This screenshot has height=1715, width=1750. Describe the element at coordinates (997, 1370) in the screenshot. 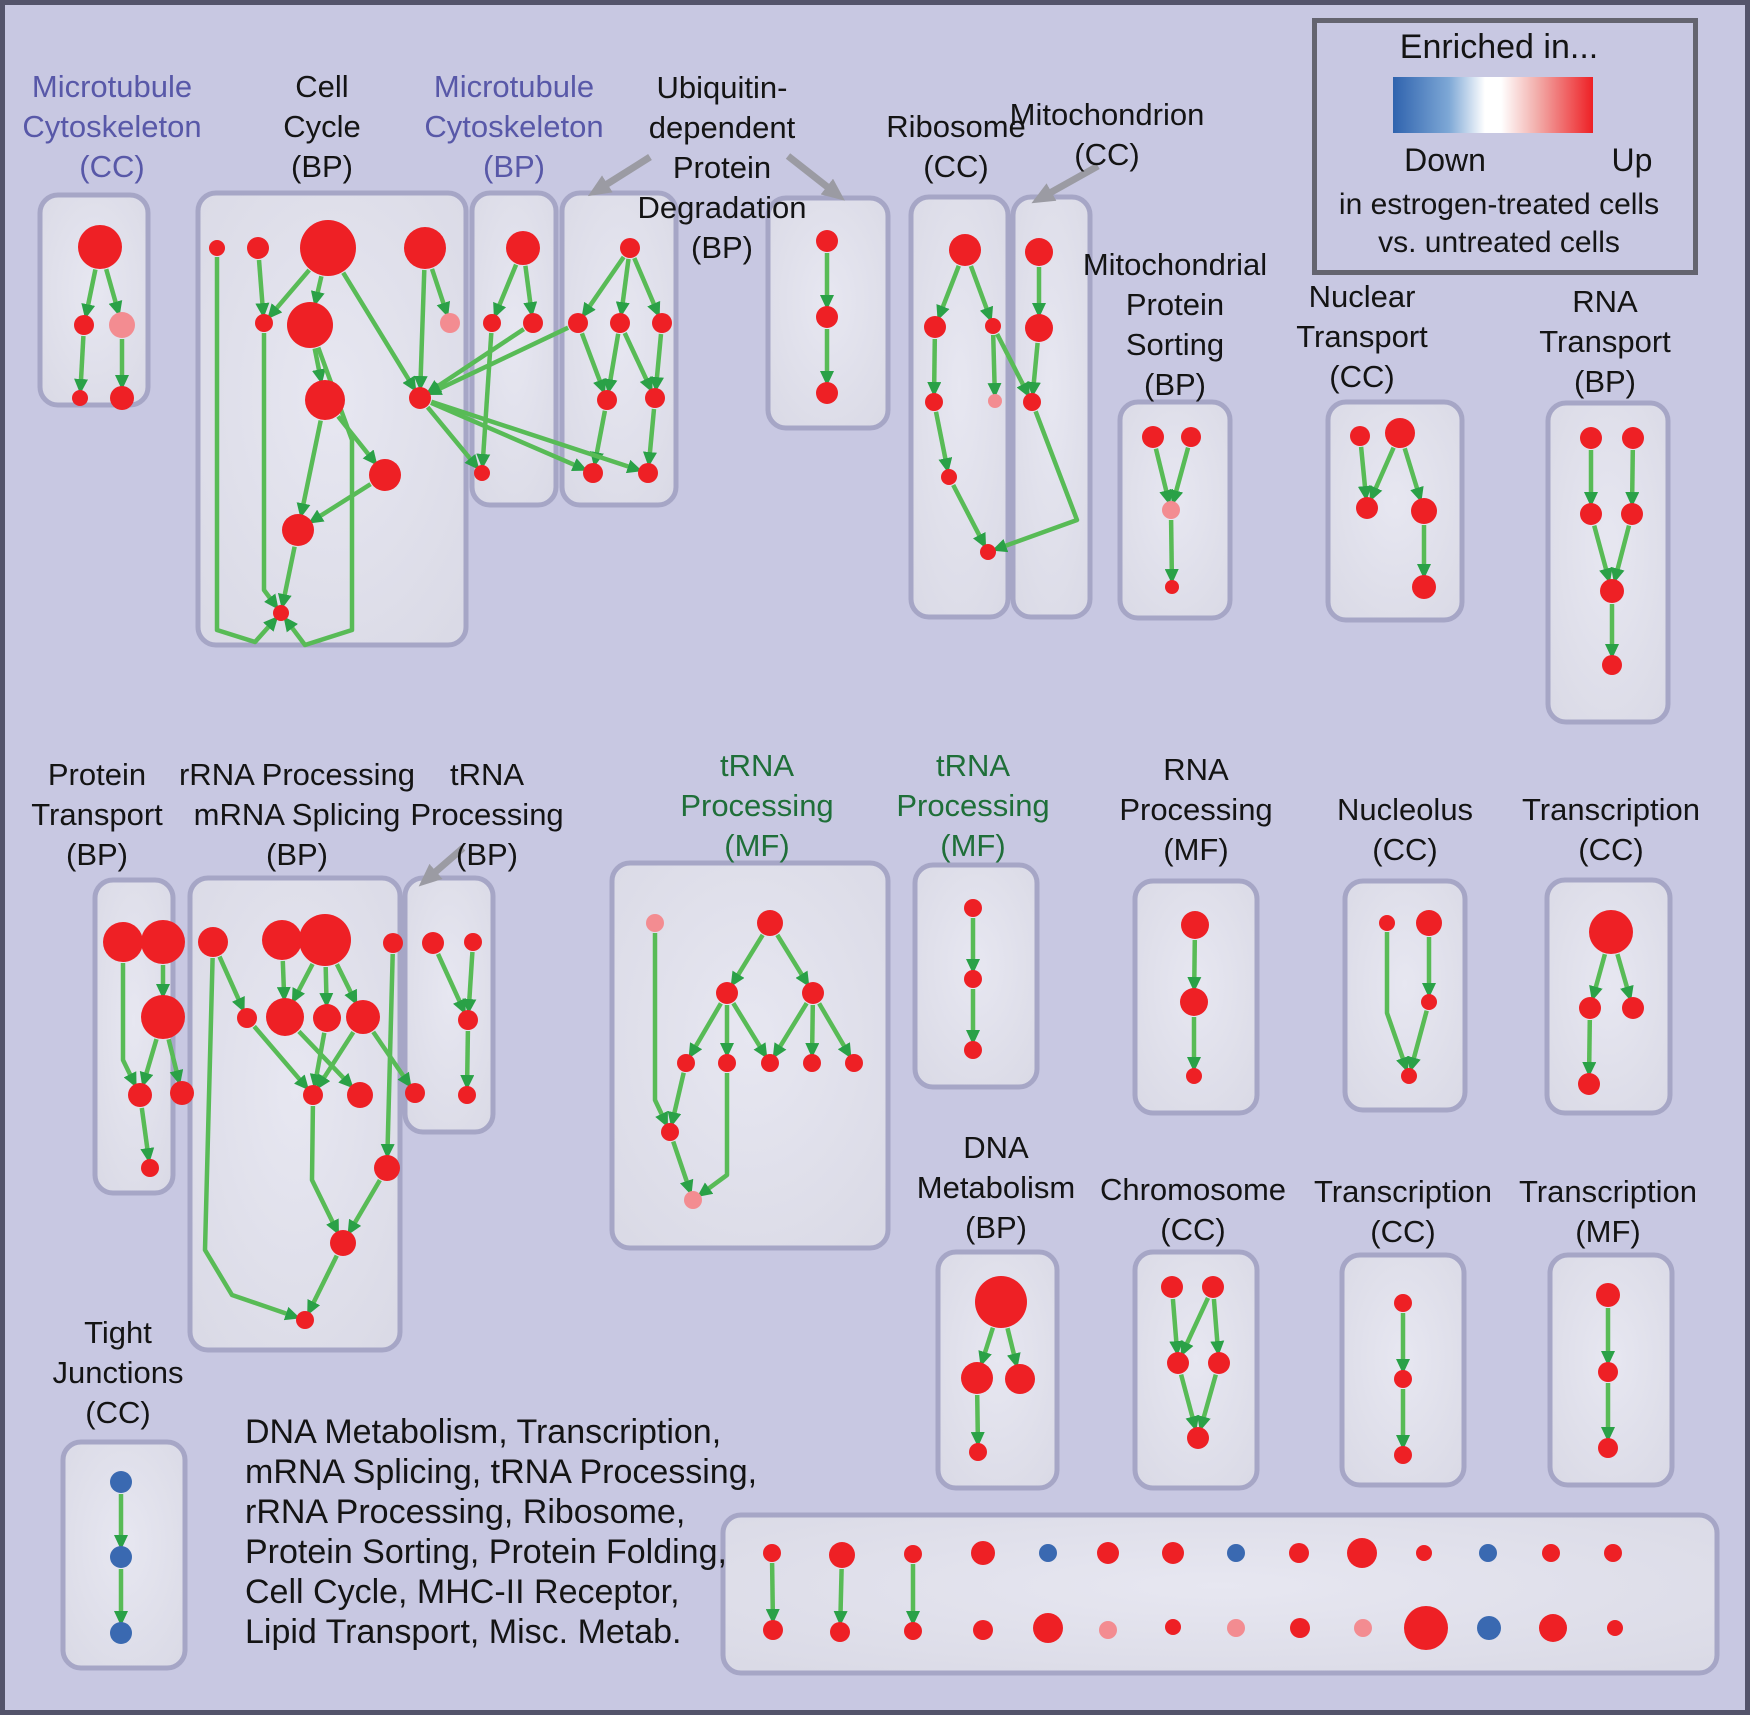

I see `group-box-dna-metabolism-bp` at that location.